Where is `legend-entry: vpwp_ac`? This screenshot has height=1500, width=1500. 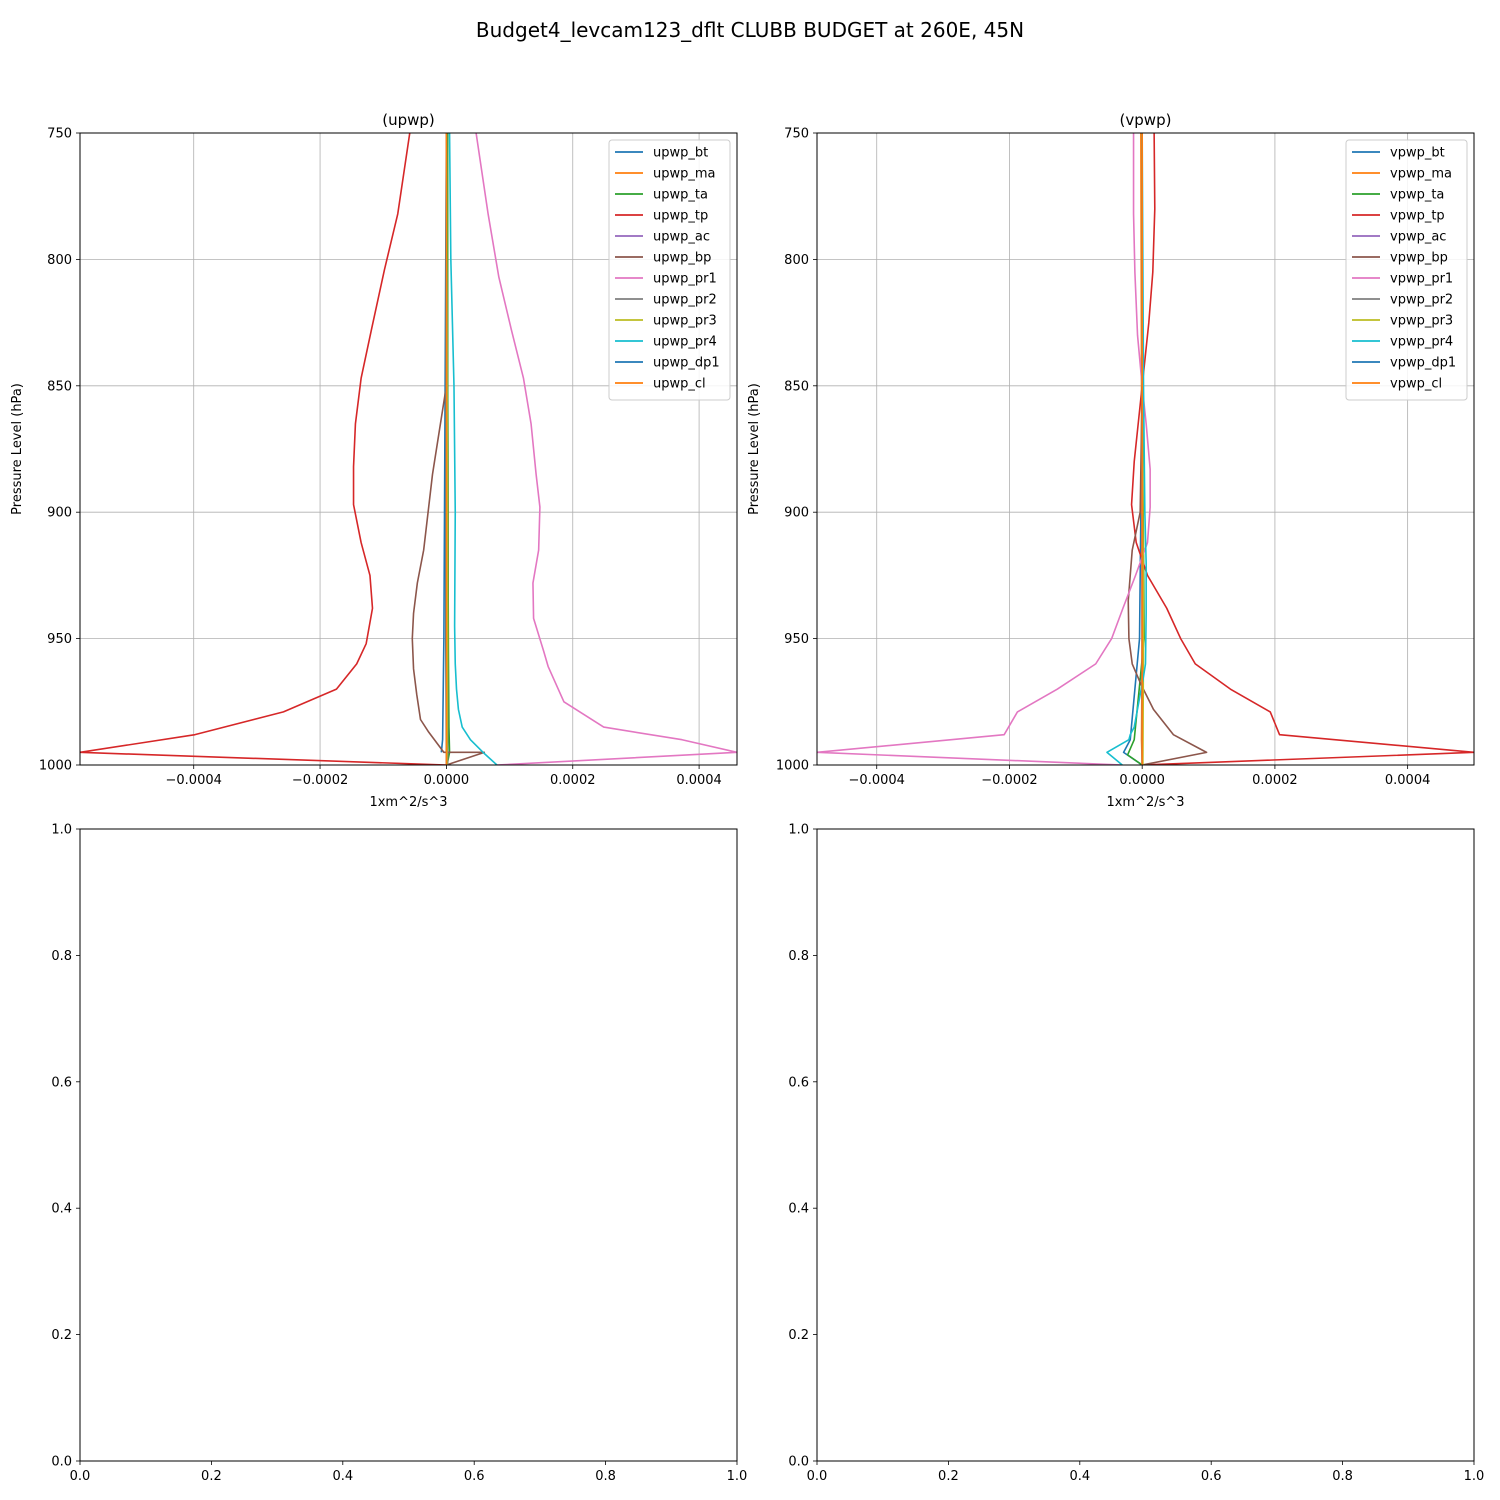 legend-entry: vpwp_ac is located at coordinates (1418, 237).